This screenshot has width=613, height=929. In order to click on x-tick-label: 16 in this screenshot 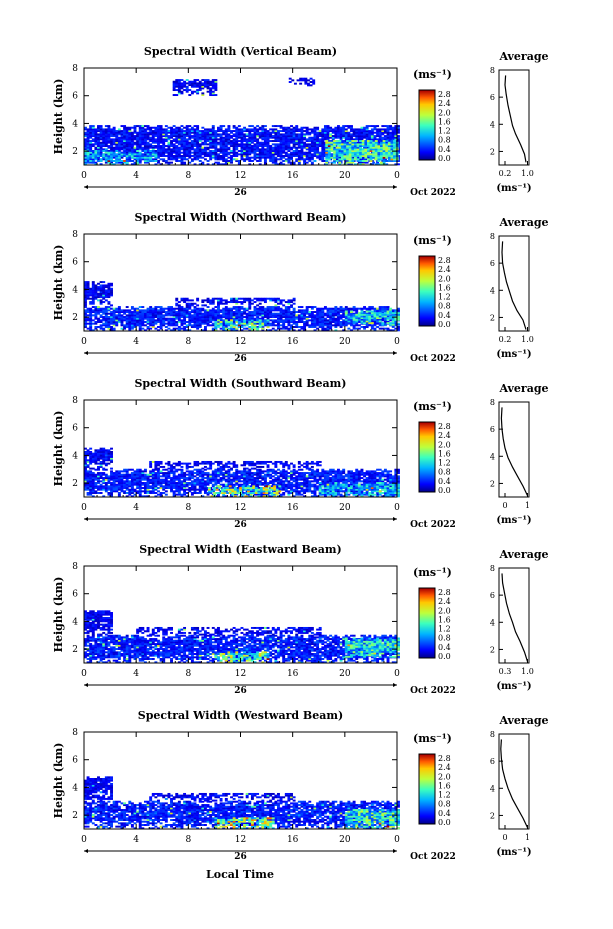, I will do `click(293, 176)`.